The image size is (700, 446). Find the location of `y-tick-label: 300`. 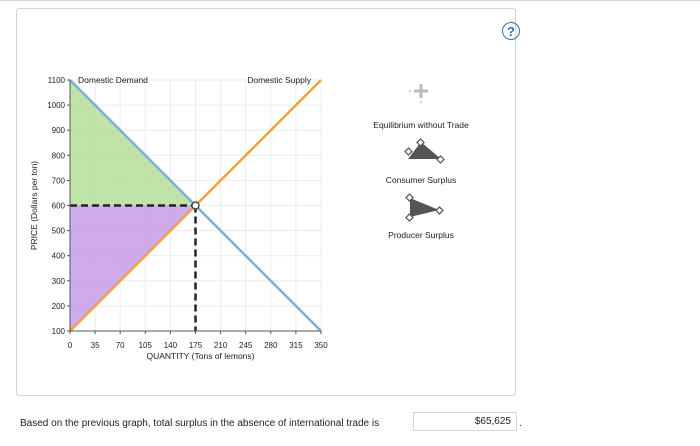

y-tick-label: 300 is located at coordinates (59, 281).